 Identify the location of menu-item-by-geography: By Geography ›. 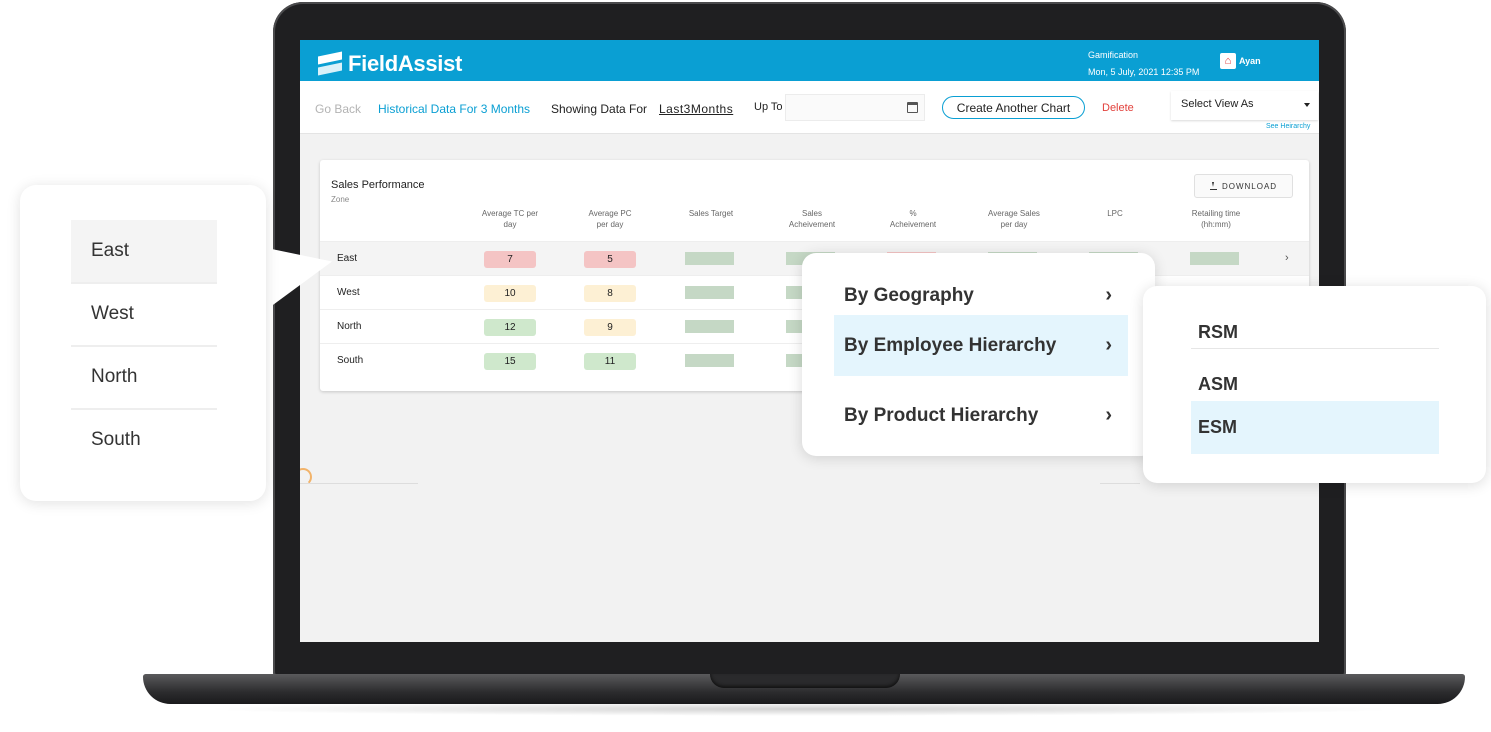
(981, 295).